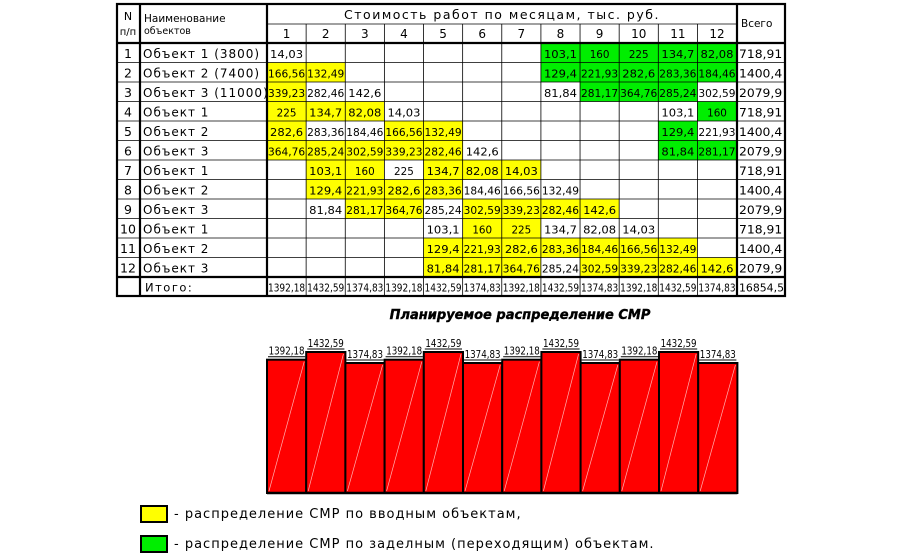  I want to click on object-name: Объект 1 (3800), so click(201, 54).